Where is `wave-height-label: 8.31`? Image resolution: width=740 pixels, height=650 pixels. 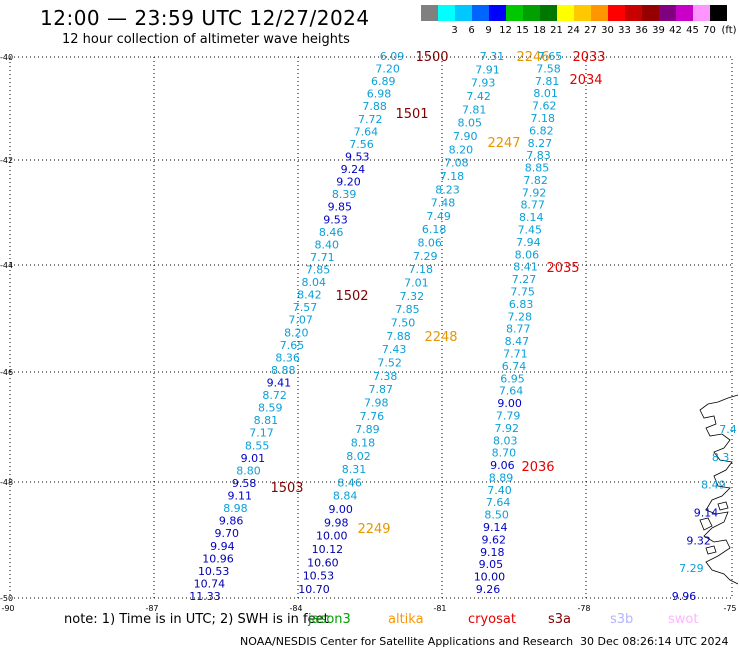
wave-height-label: 8.31 is located at coordinates (354, 469).